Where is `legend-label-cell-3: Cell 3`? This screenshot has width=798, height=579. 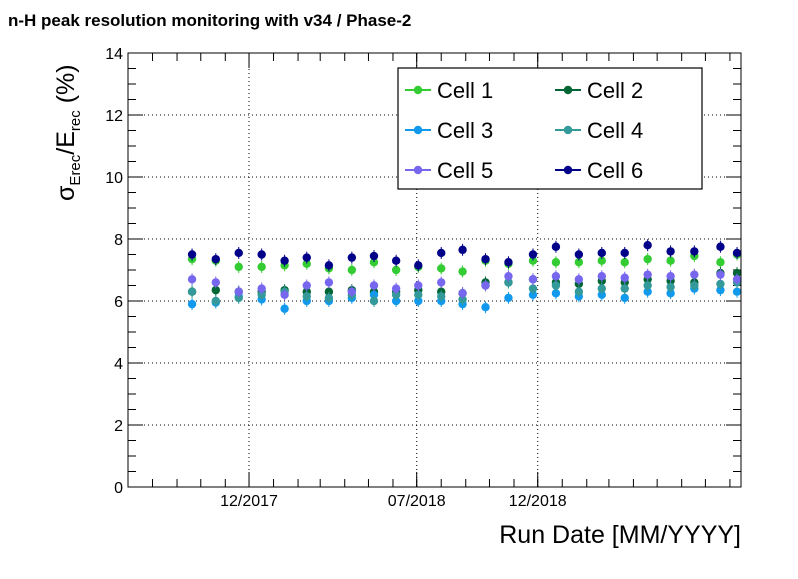
legend-label-cell-3: Cell 3 is located at coordinates (465, 130).